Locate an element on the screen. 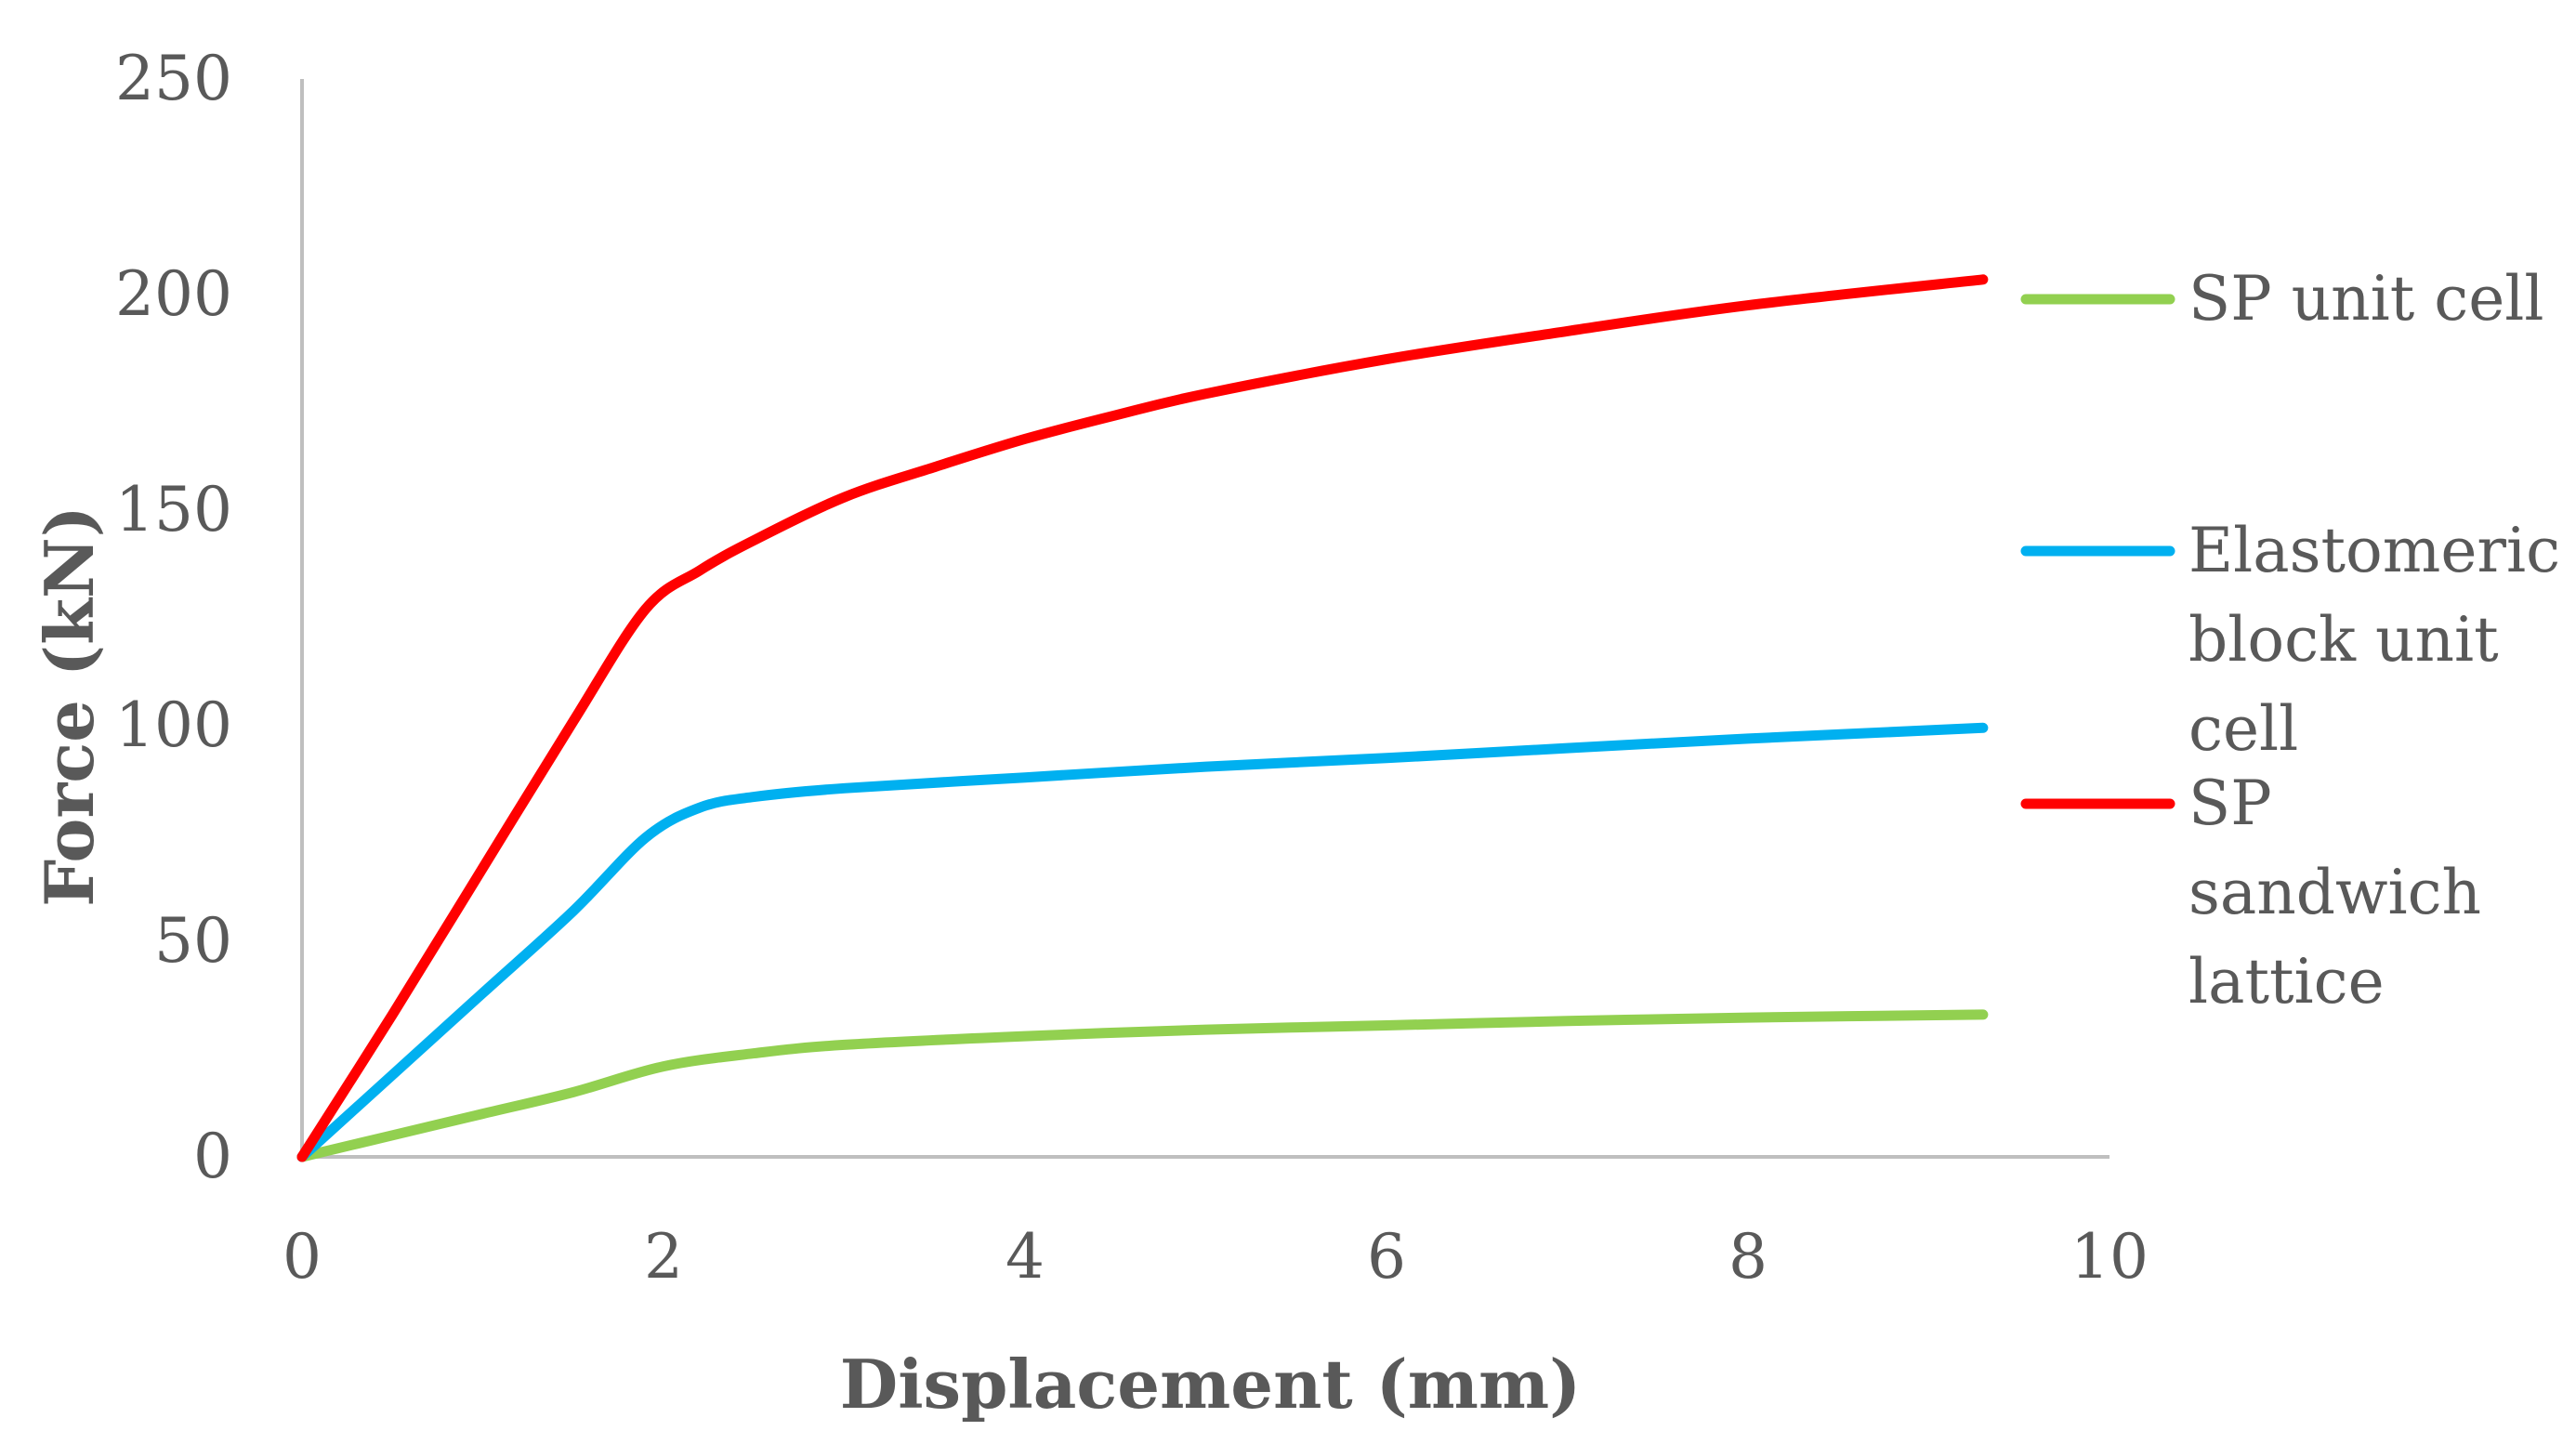  legend-label-3: SP is located at coordinates (2230, 804).